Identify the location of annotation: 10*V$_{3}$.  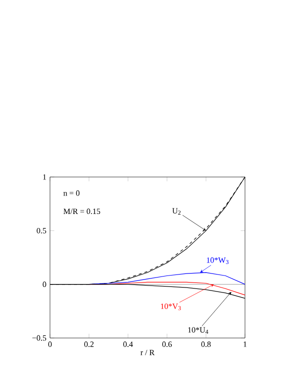
(170, 307).